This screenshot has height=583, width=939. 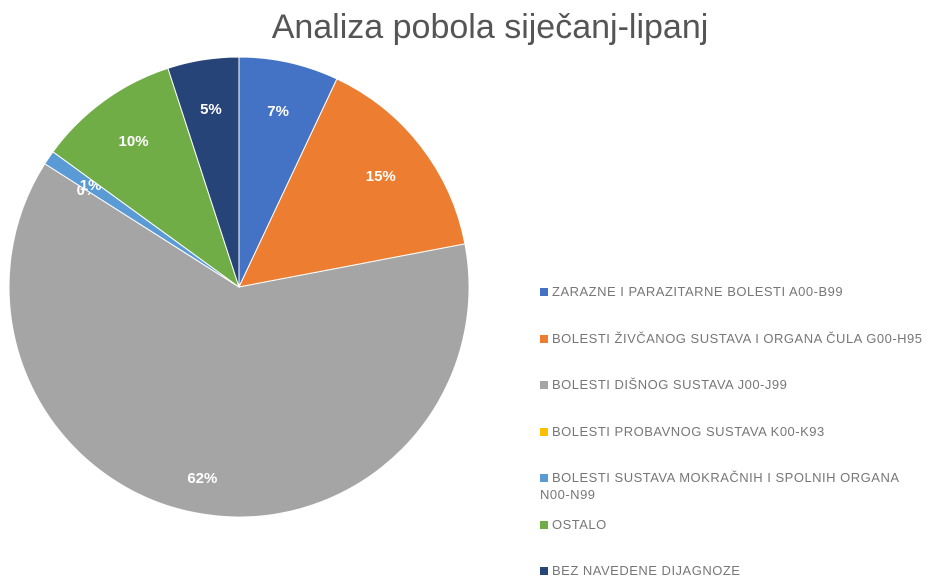 I want to click on data-label: 62%, so click(x=202, y=478).